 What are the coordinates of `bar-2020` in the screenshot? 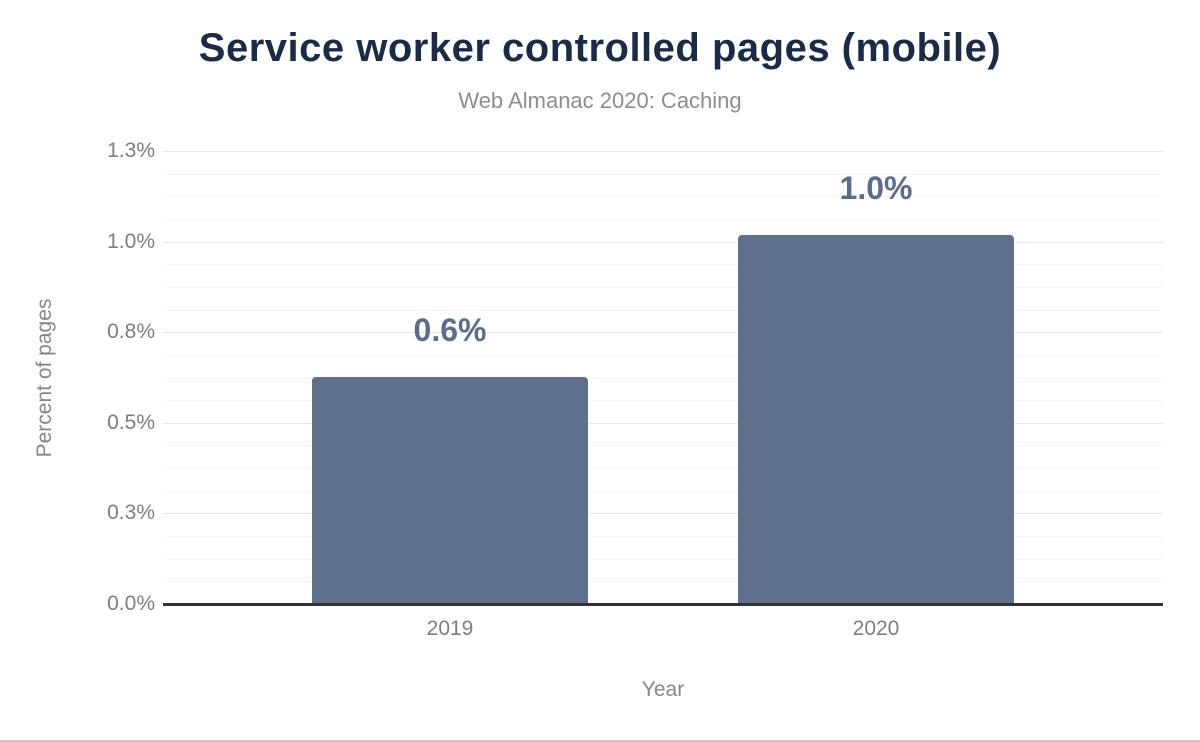 It's located at (876, 420).